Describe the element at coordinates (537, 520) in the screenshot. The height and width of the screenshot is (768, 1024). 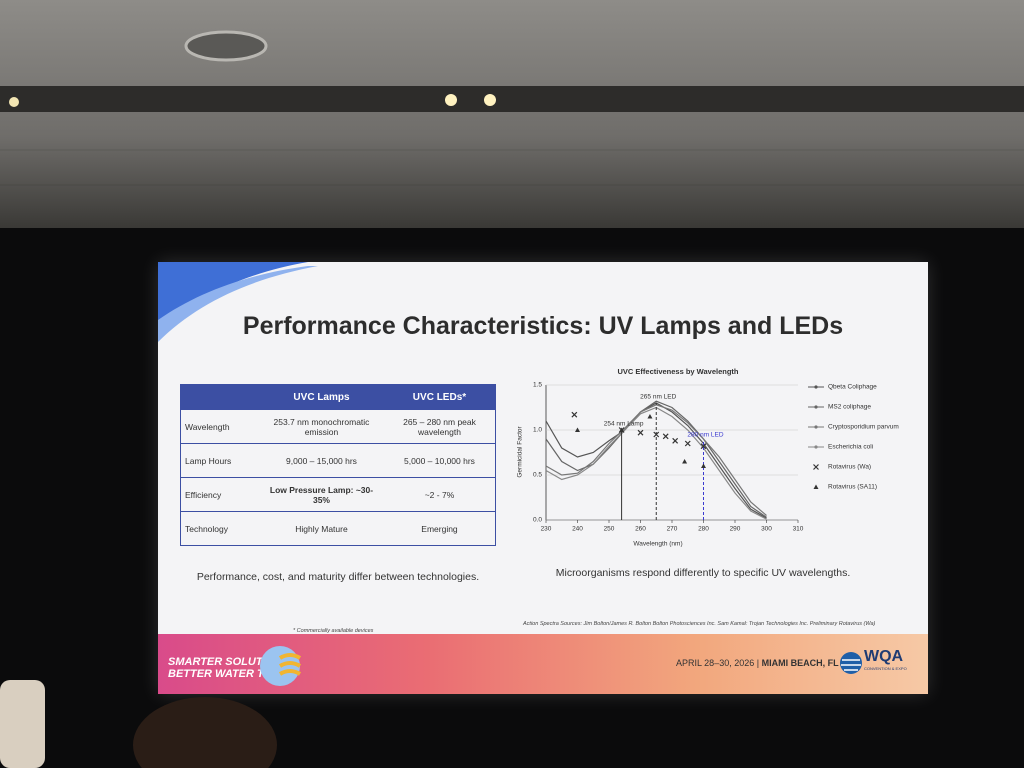
I see `y-tick-label: 0.0` at that location.